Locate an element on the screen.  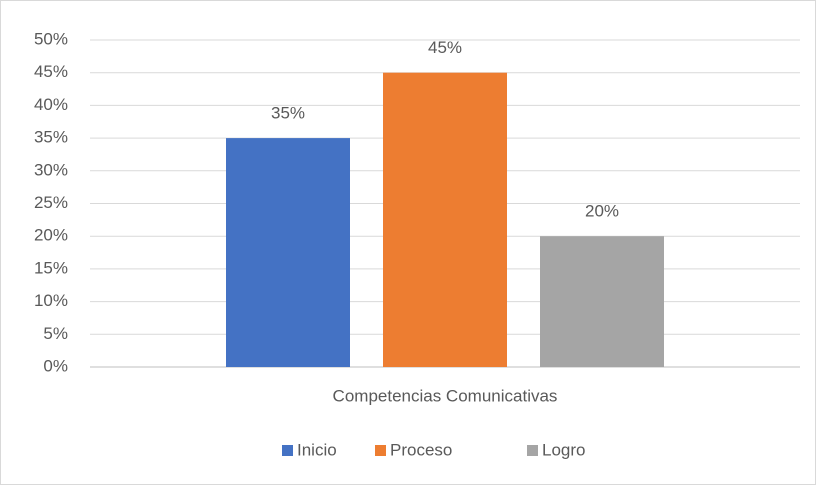
legend-label: Inicio is located at coordinates (317, 449).